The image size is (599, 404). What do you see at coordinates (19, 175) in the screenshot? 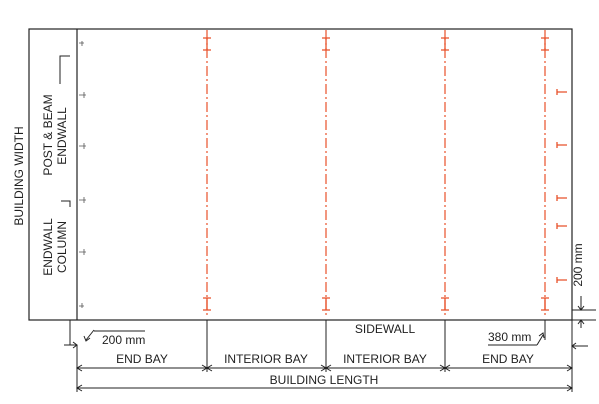
I see `building-width-label: BUILDING WIDTH` at bounding box center [19, 175].